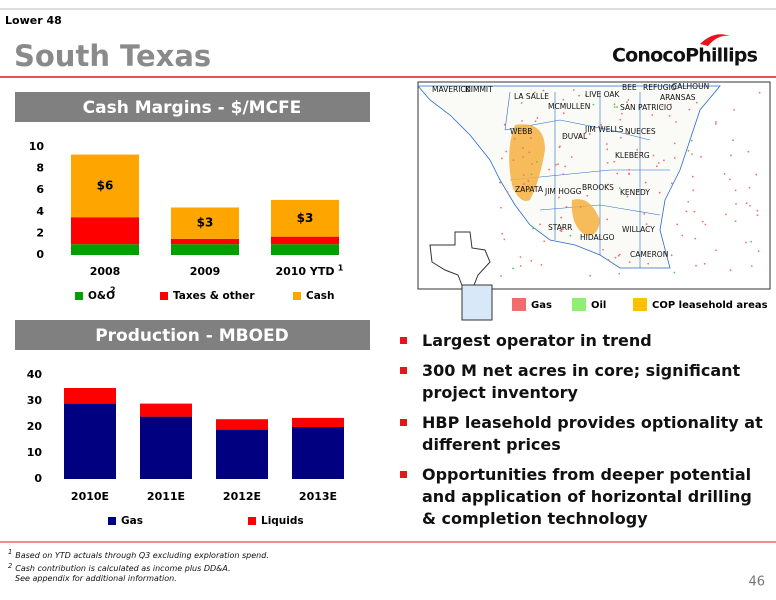 This screenshot has height=600, width=776. Describe the element at coordinates (192, 336) in the screenshot. I see `chart-title: Production - MBOED` at that location.